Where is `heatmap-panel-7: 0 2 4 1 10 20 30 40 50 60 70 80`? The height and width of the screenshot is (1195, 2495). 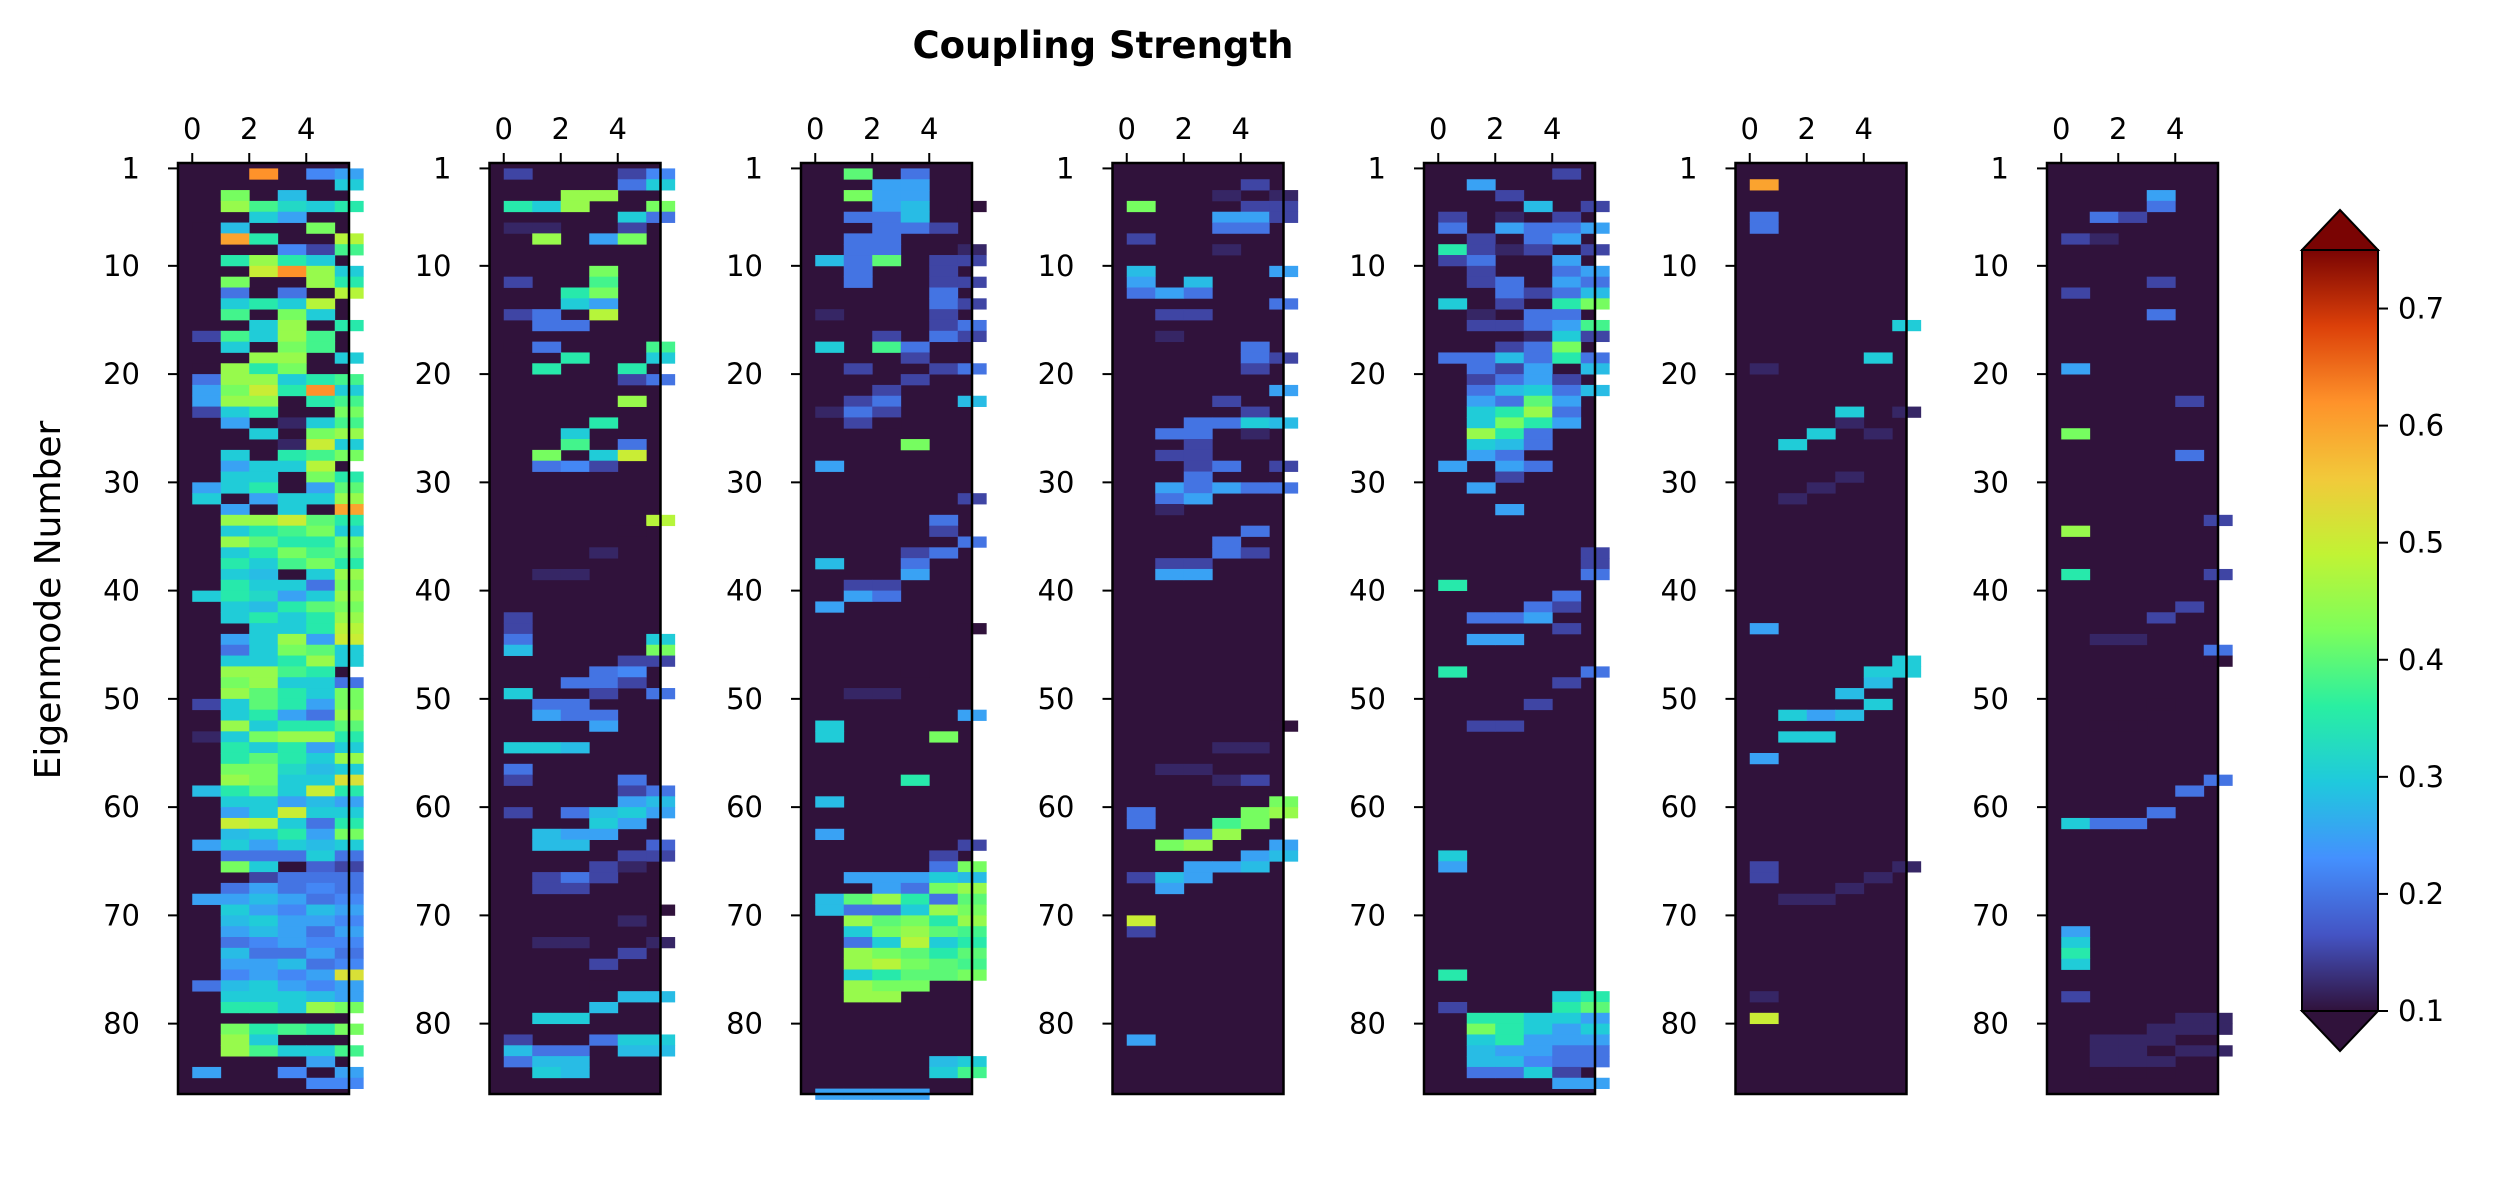
heatmap-panel-7: 0 2 4 1 10 20 30 40 50 60 70 80 is located at coordinates (2102, 604).